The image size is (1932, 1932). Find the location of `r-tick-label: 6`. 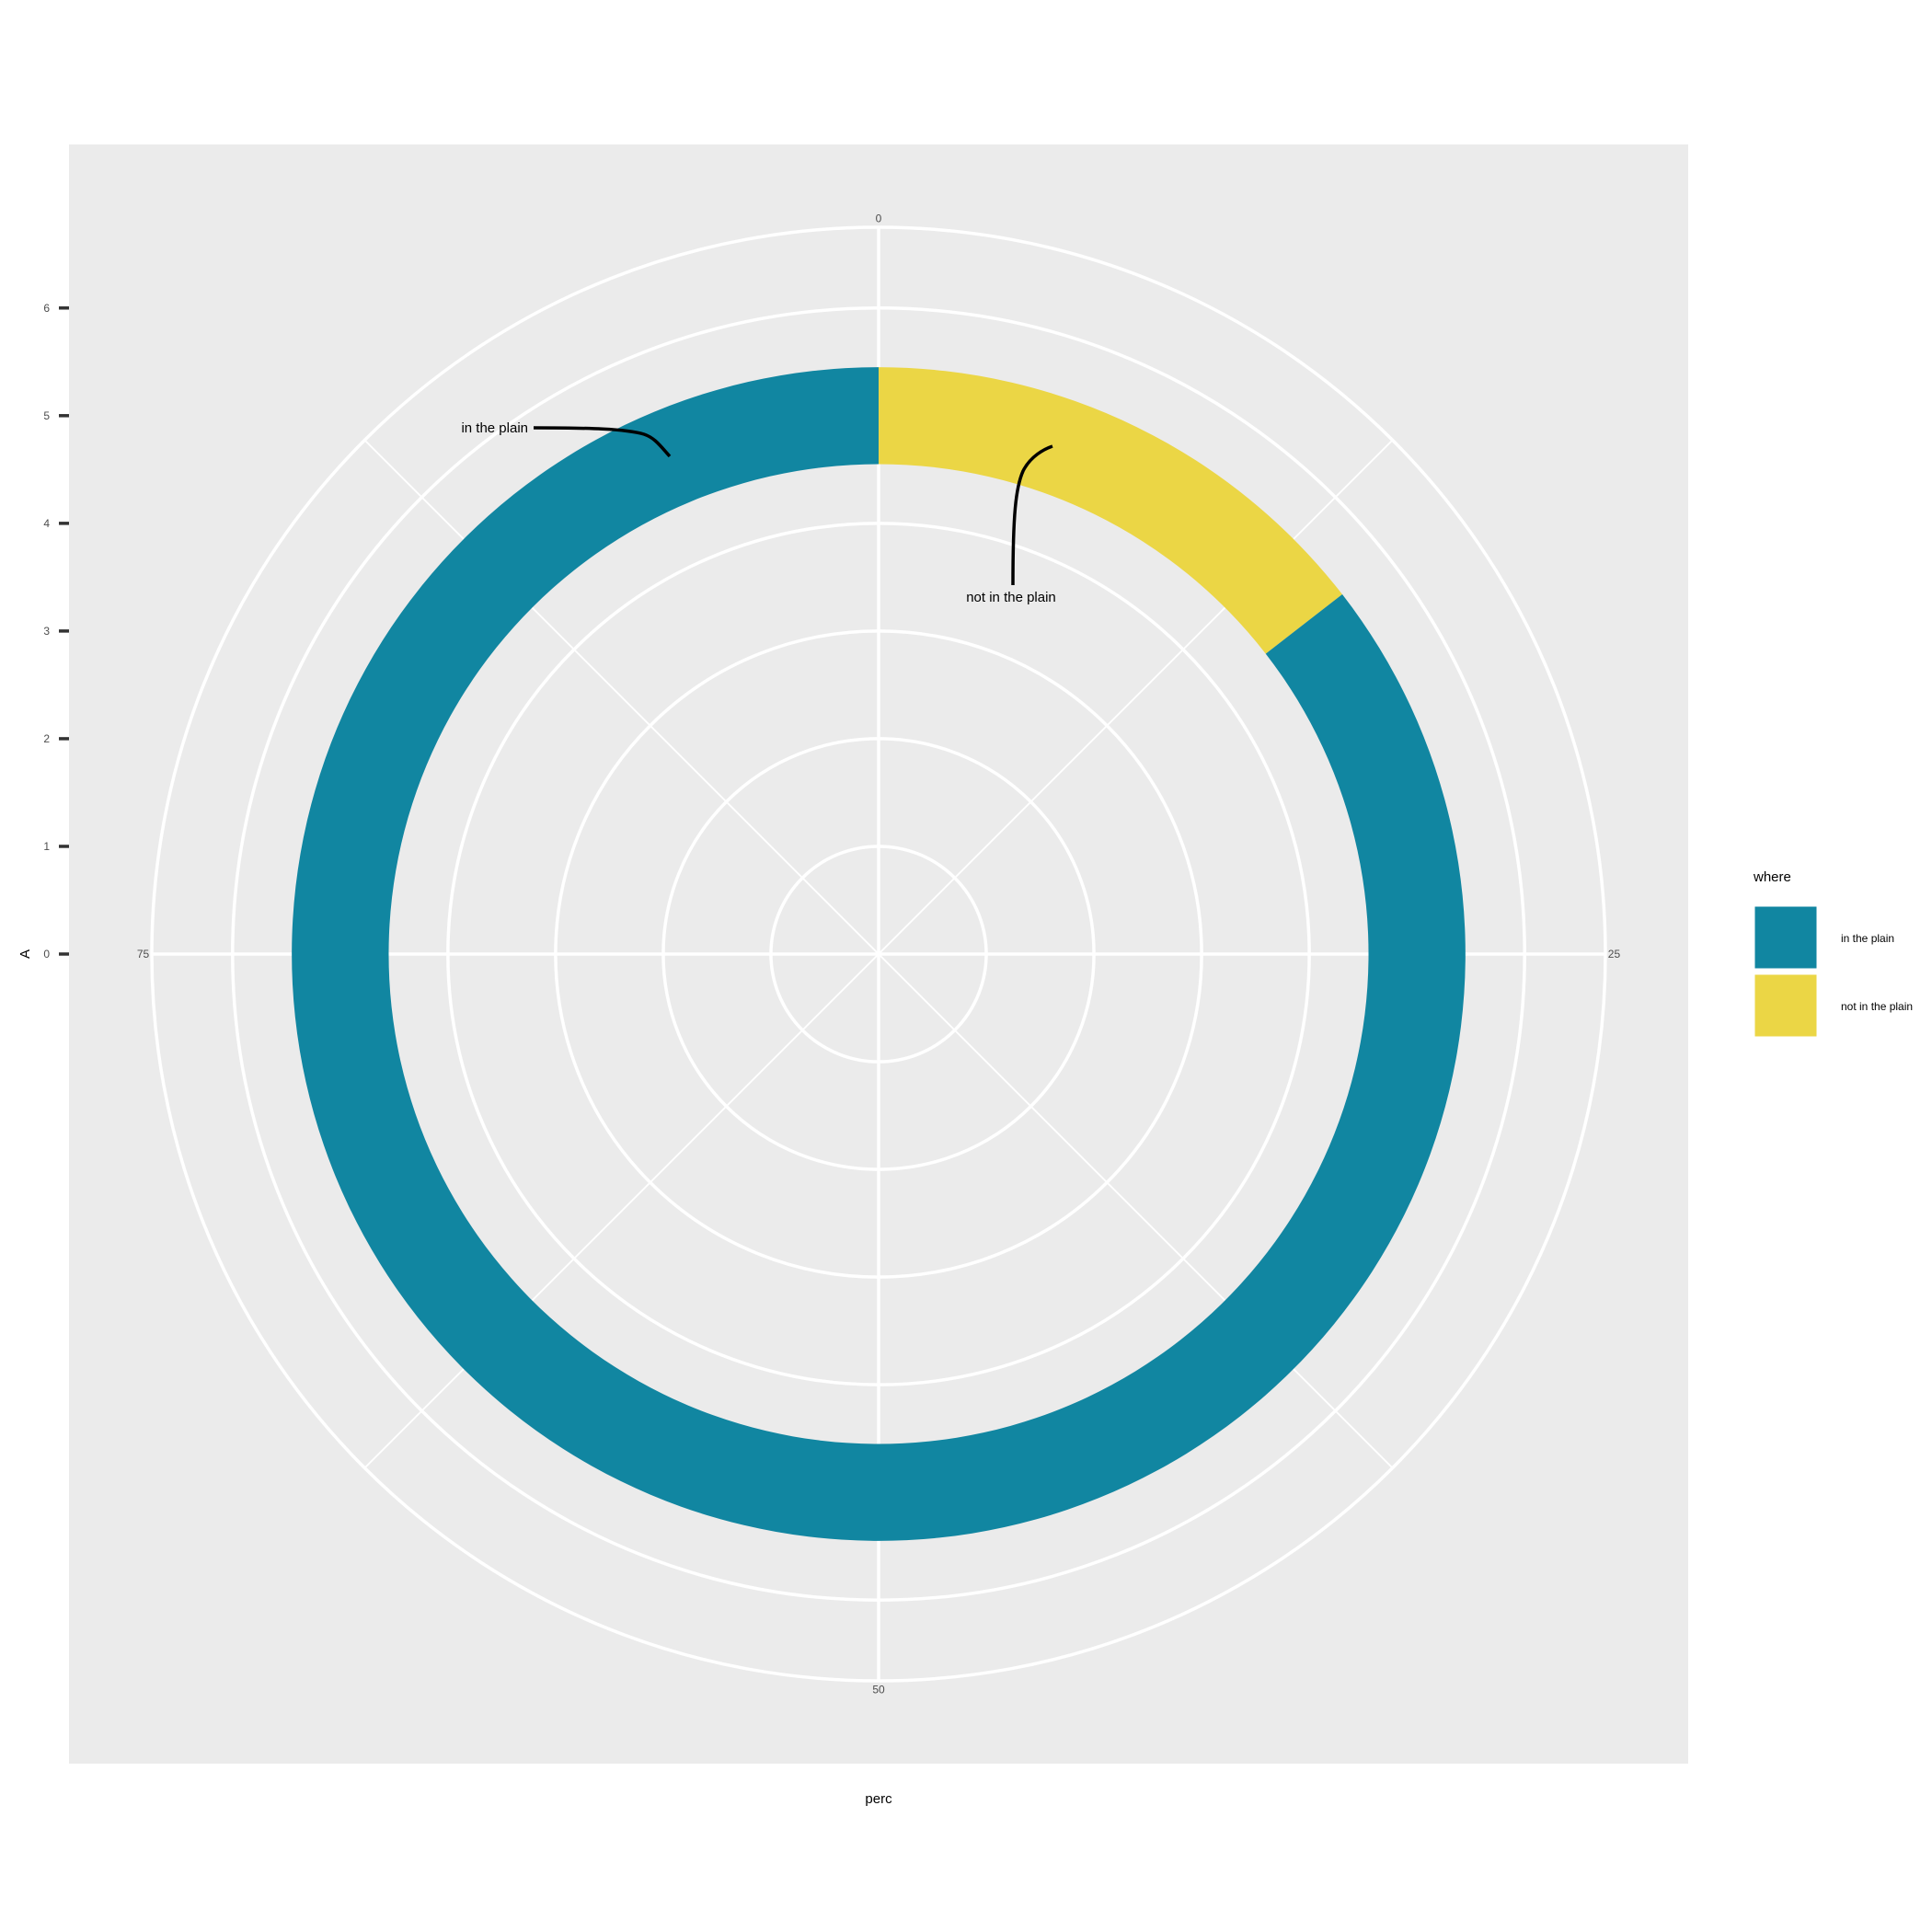

r-tick-label: 6 is located at coordinates (46, 308).